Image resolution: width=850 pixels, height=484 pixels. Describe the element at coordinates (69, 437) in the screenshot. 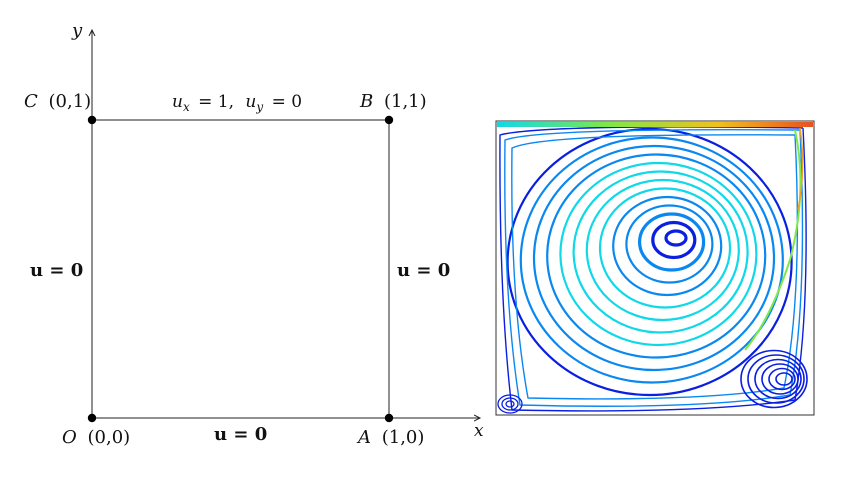

I see `corner-o-id: O` at that location.